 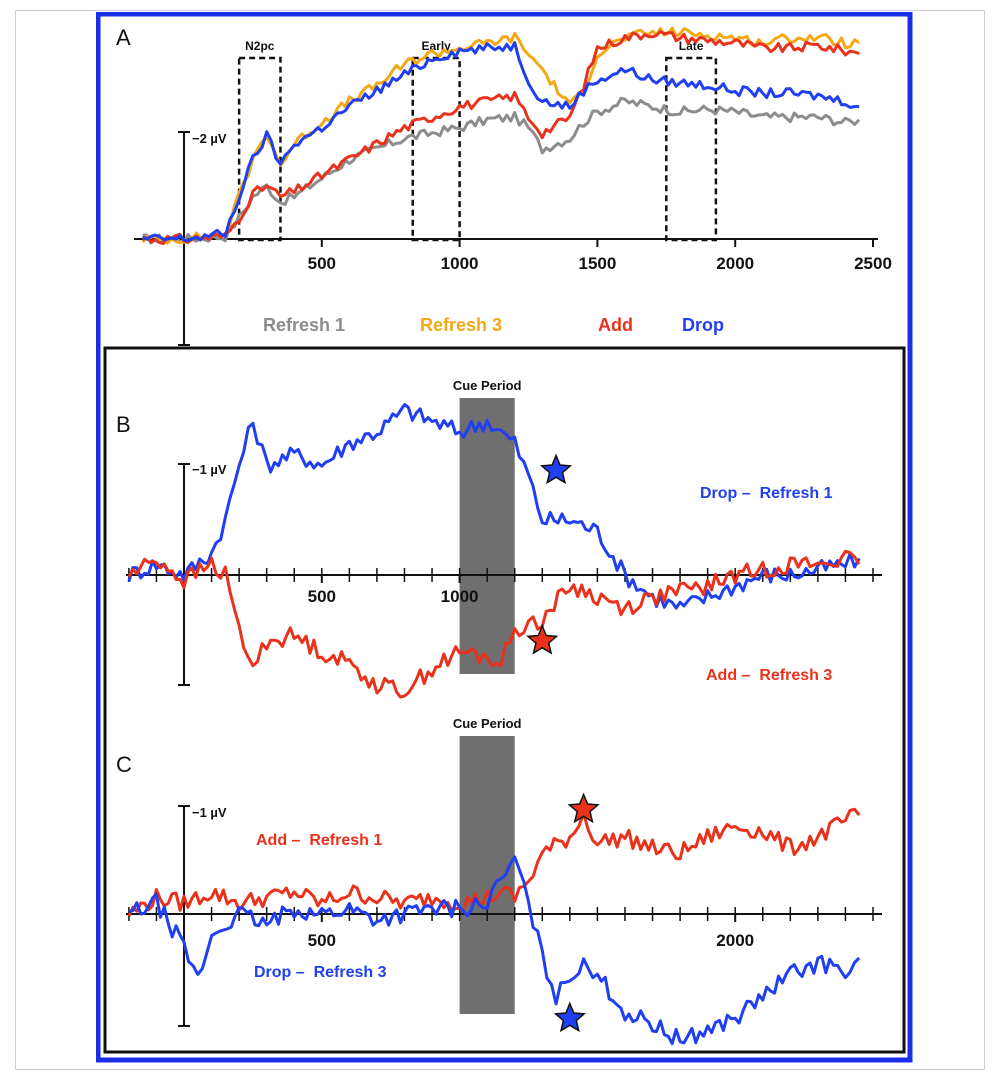 I want to click on x-tick-label: 1500, so click(x=597, y=263).